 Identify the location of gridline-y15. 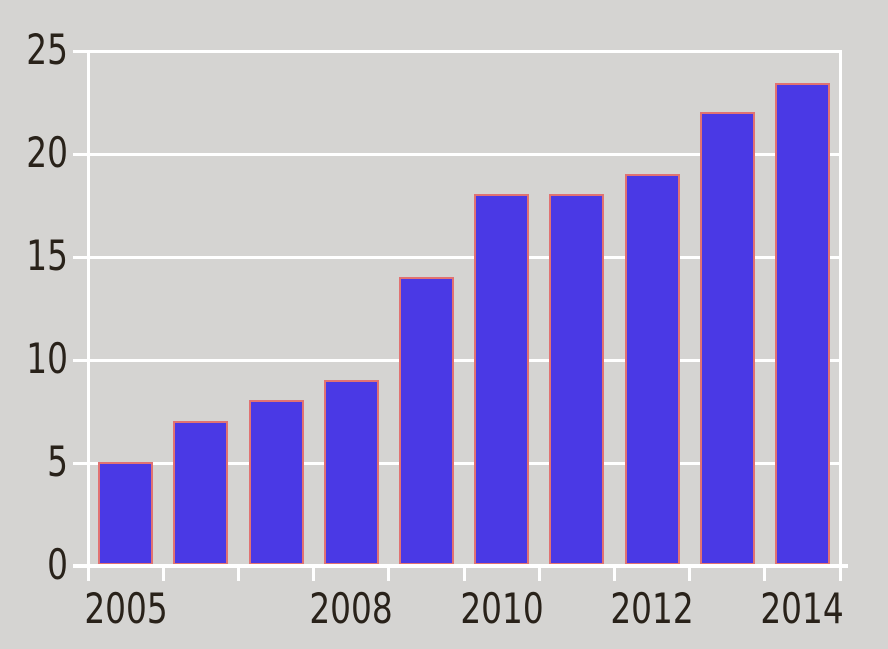
(456, 257).